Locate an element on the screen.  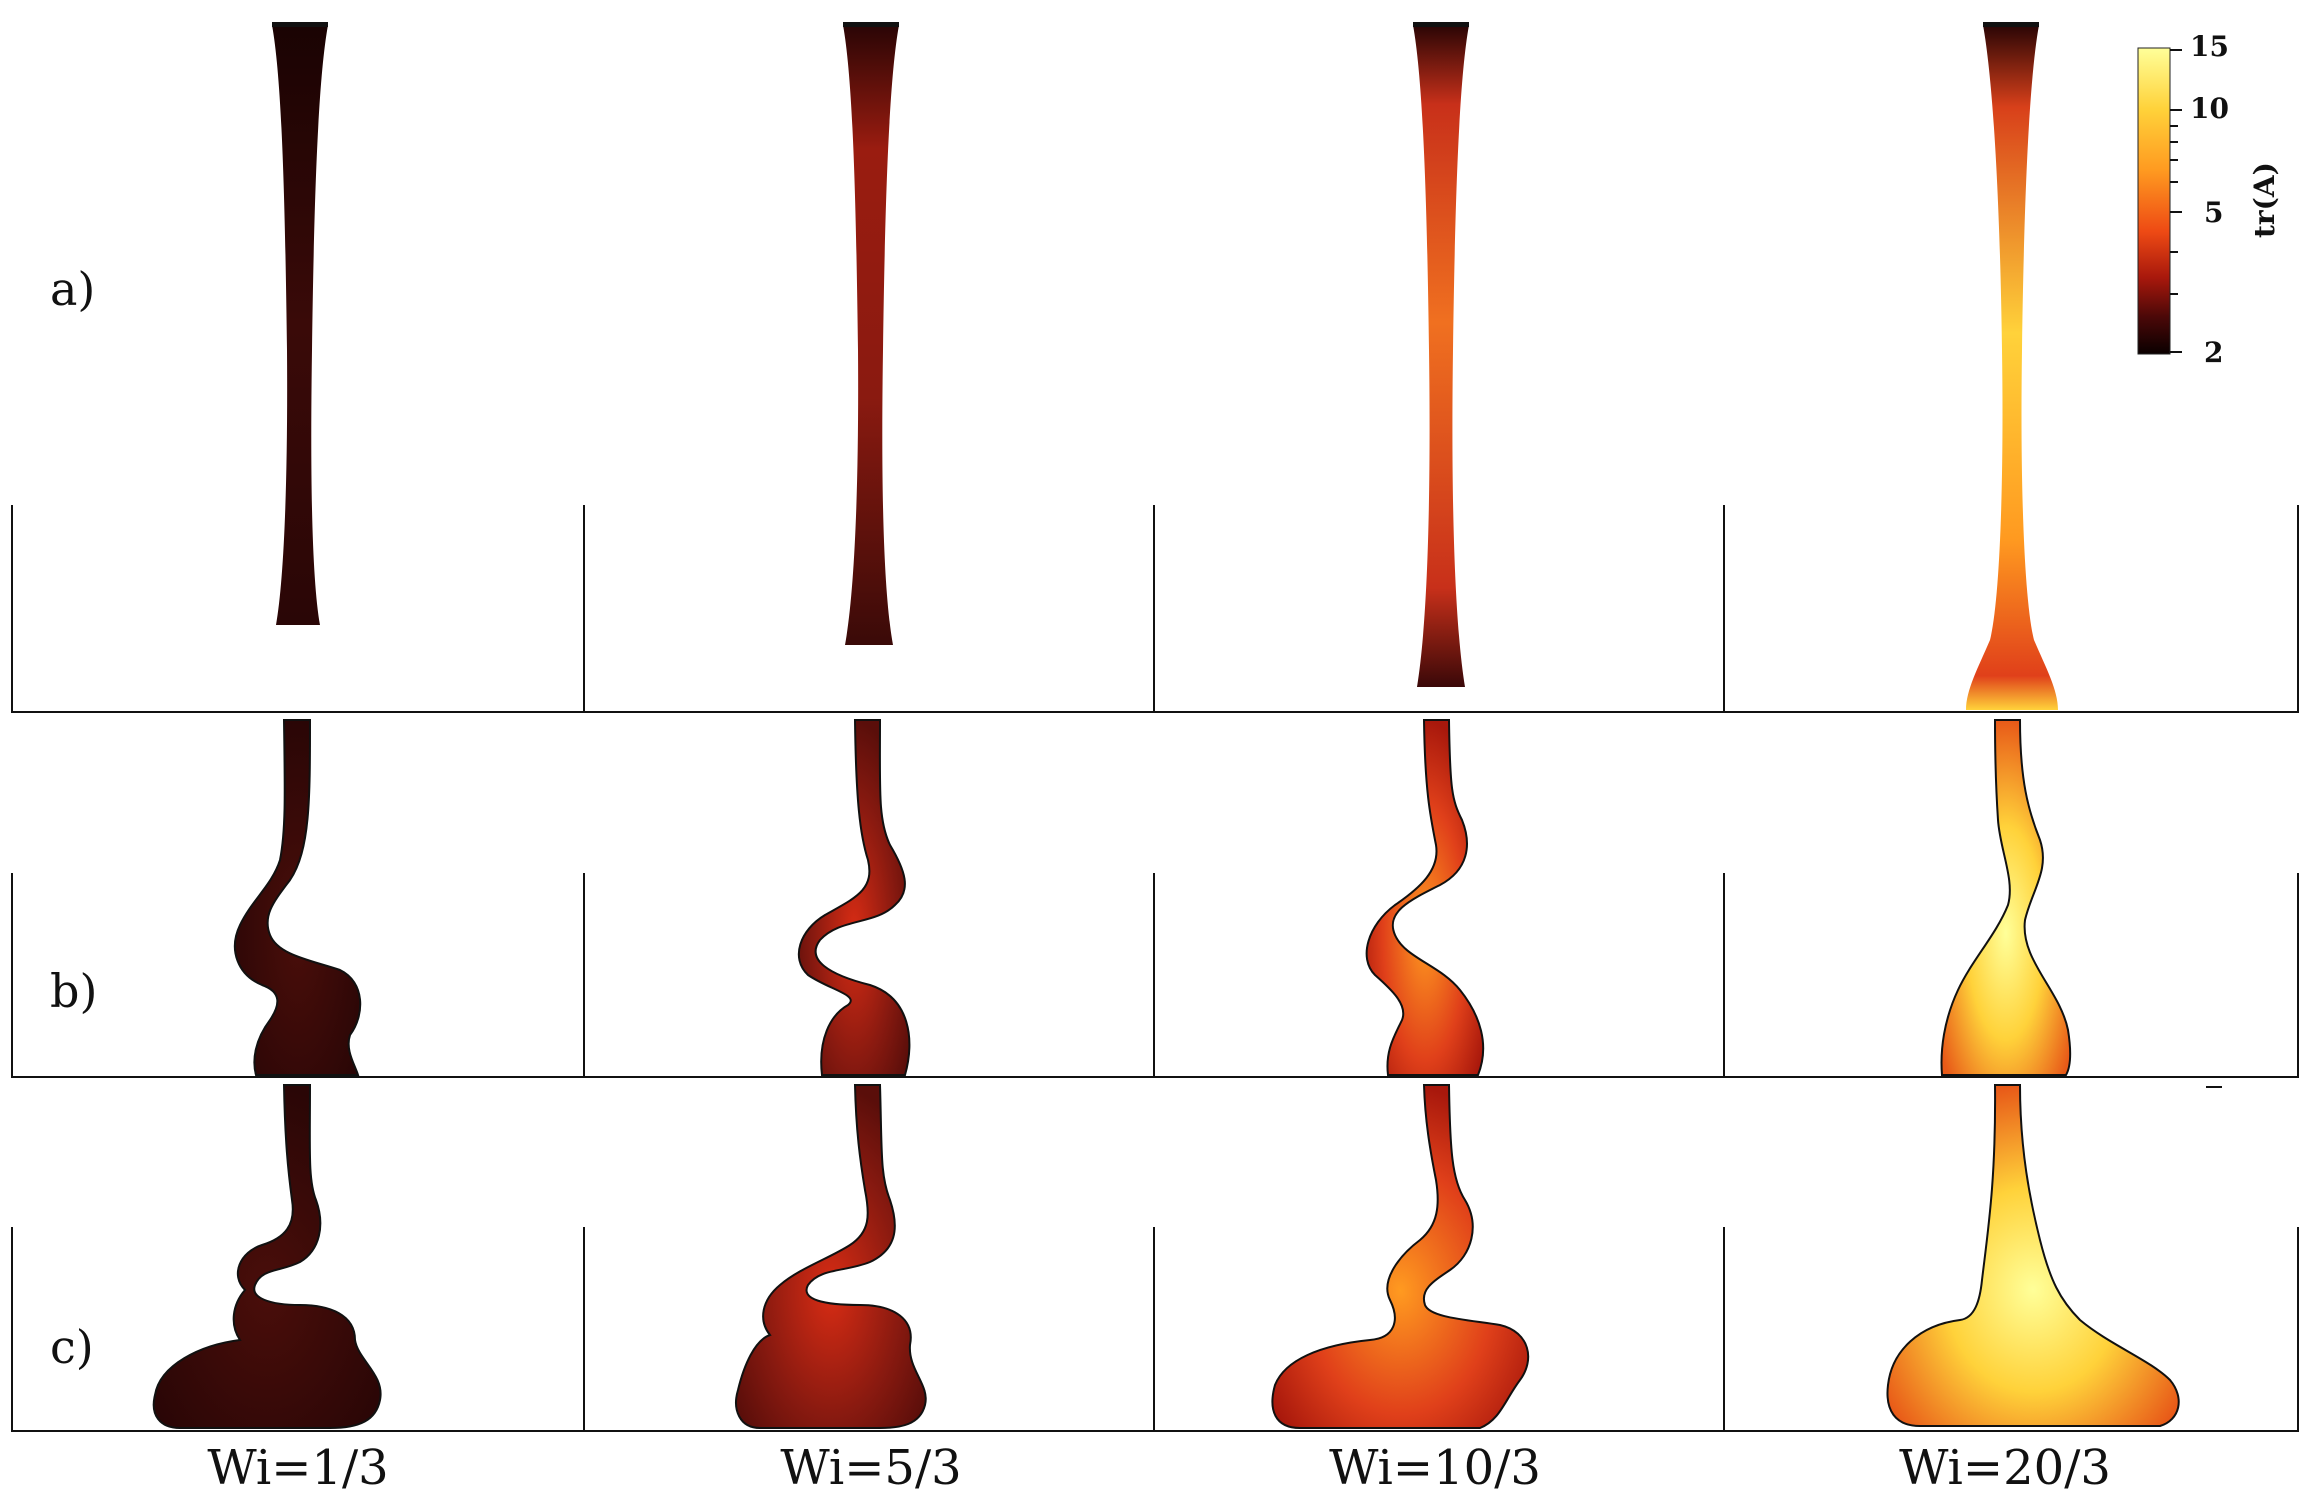
colorbar-tick-5: 5 is located at coordinates (2214, 212).